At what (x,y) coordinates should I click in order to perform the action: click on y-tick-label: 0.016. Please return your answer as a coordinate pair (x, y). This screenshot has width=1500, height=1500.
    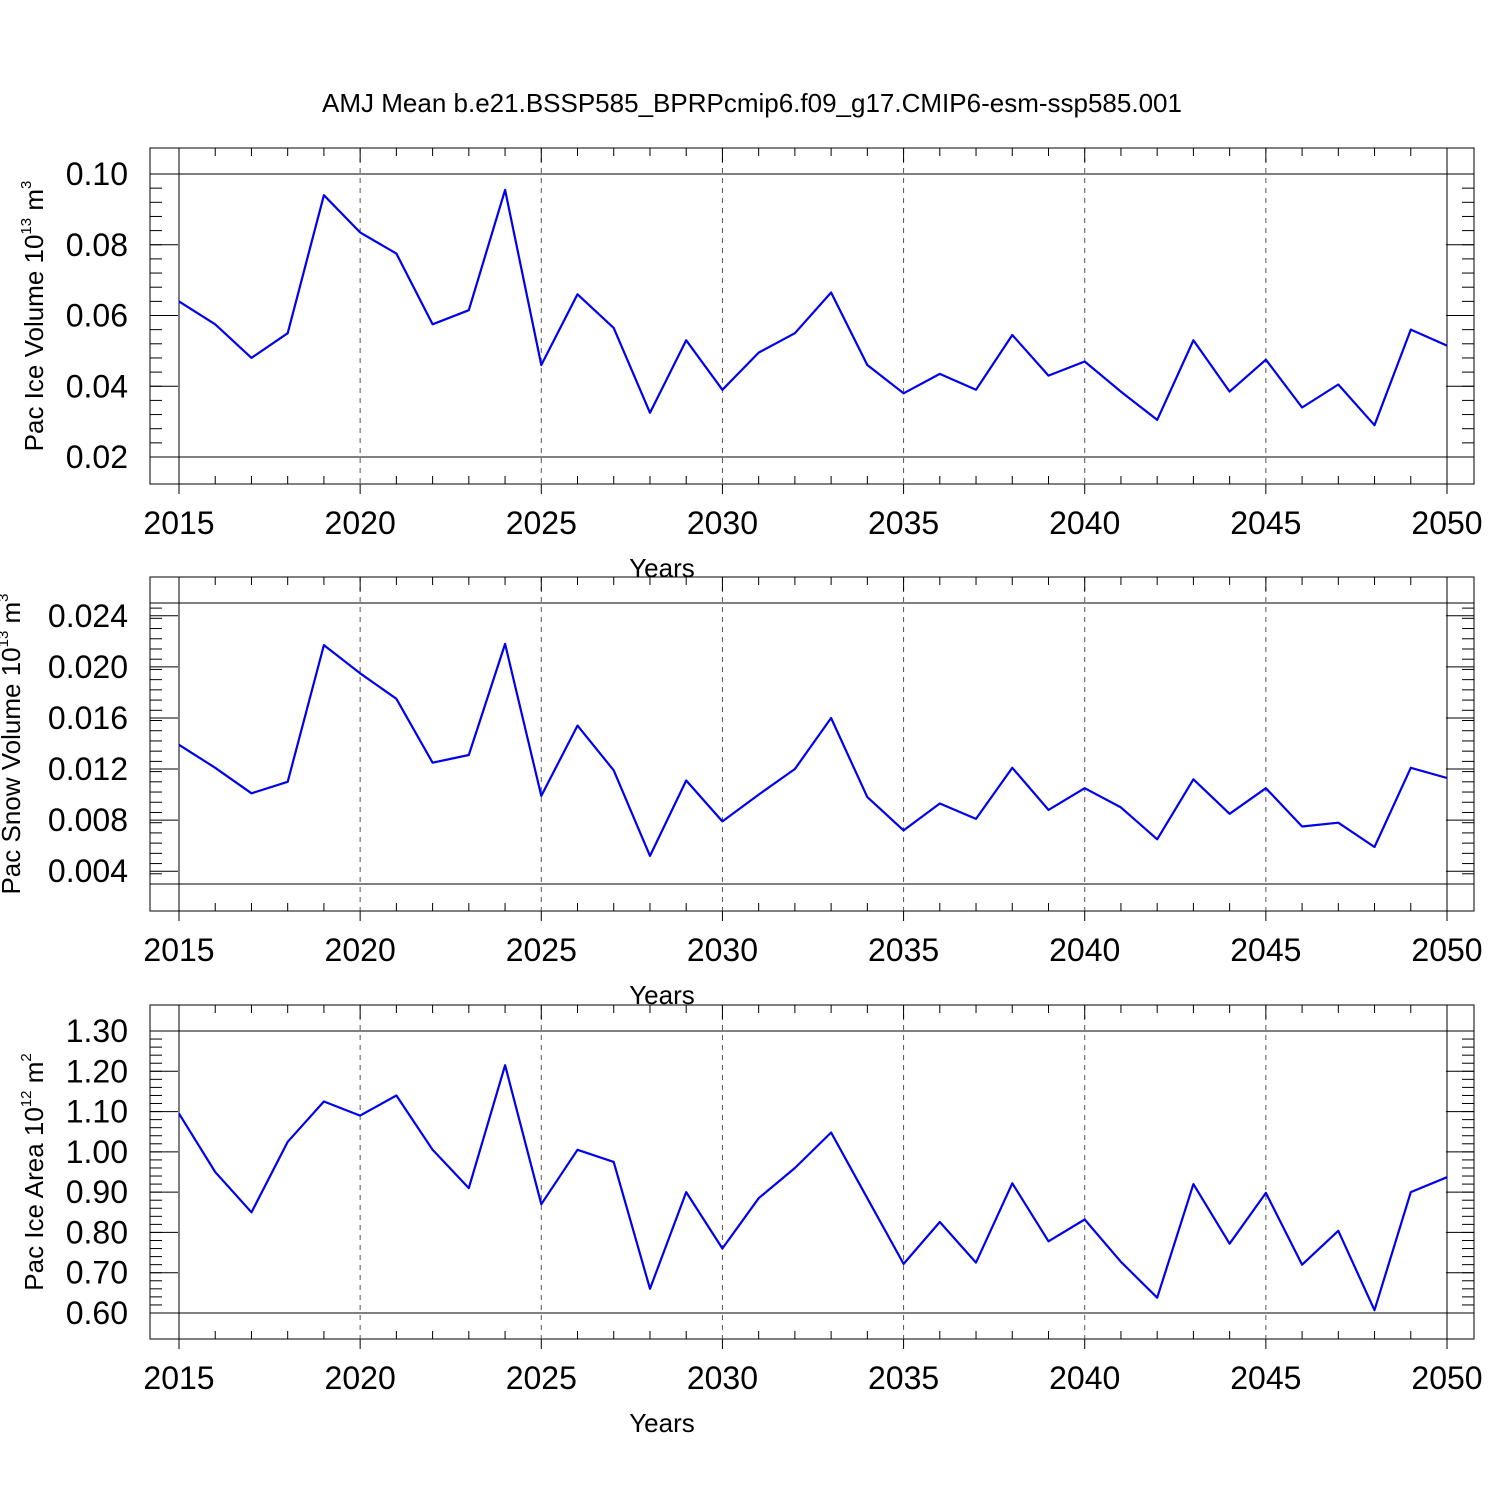
    Looking at the image, I should click on (88, 718).